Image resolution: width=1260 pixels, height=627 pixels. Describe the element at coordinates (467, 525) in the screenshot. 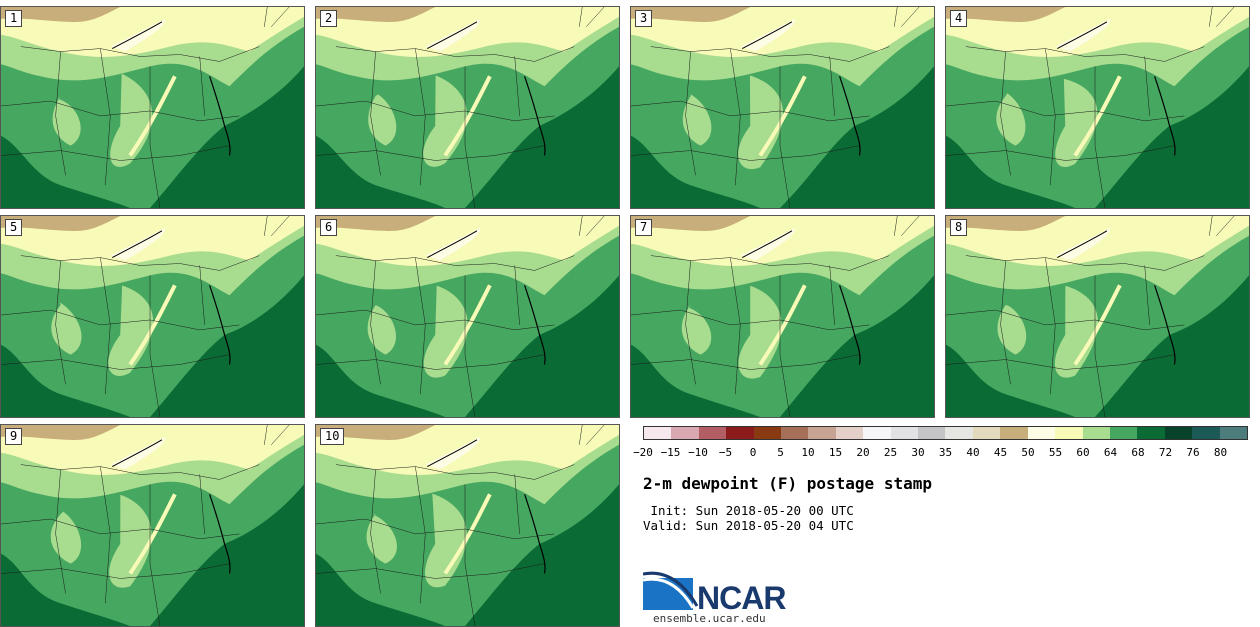

I see `stamp-panel: 10` at that location.